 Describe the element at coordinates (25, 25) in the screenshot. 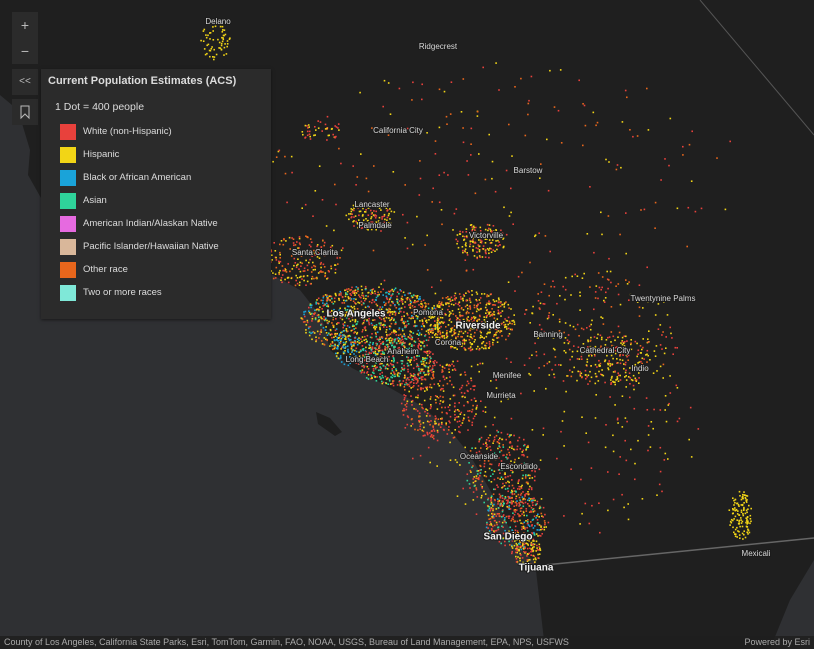

I see `zoom-in: +` at that location.